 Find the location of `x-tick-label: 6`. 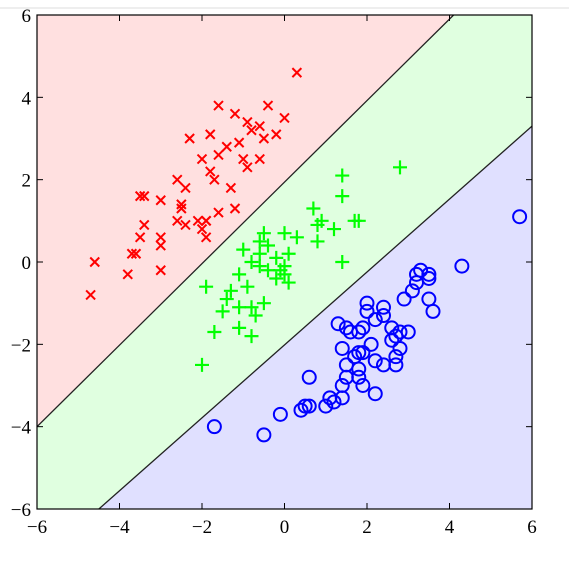

x-tick-label: 6 is located at coordinates (532, 527).